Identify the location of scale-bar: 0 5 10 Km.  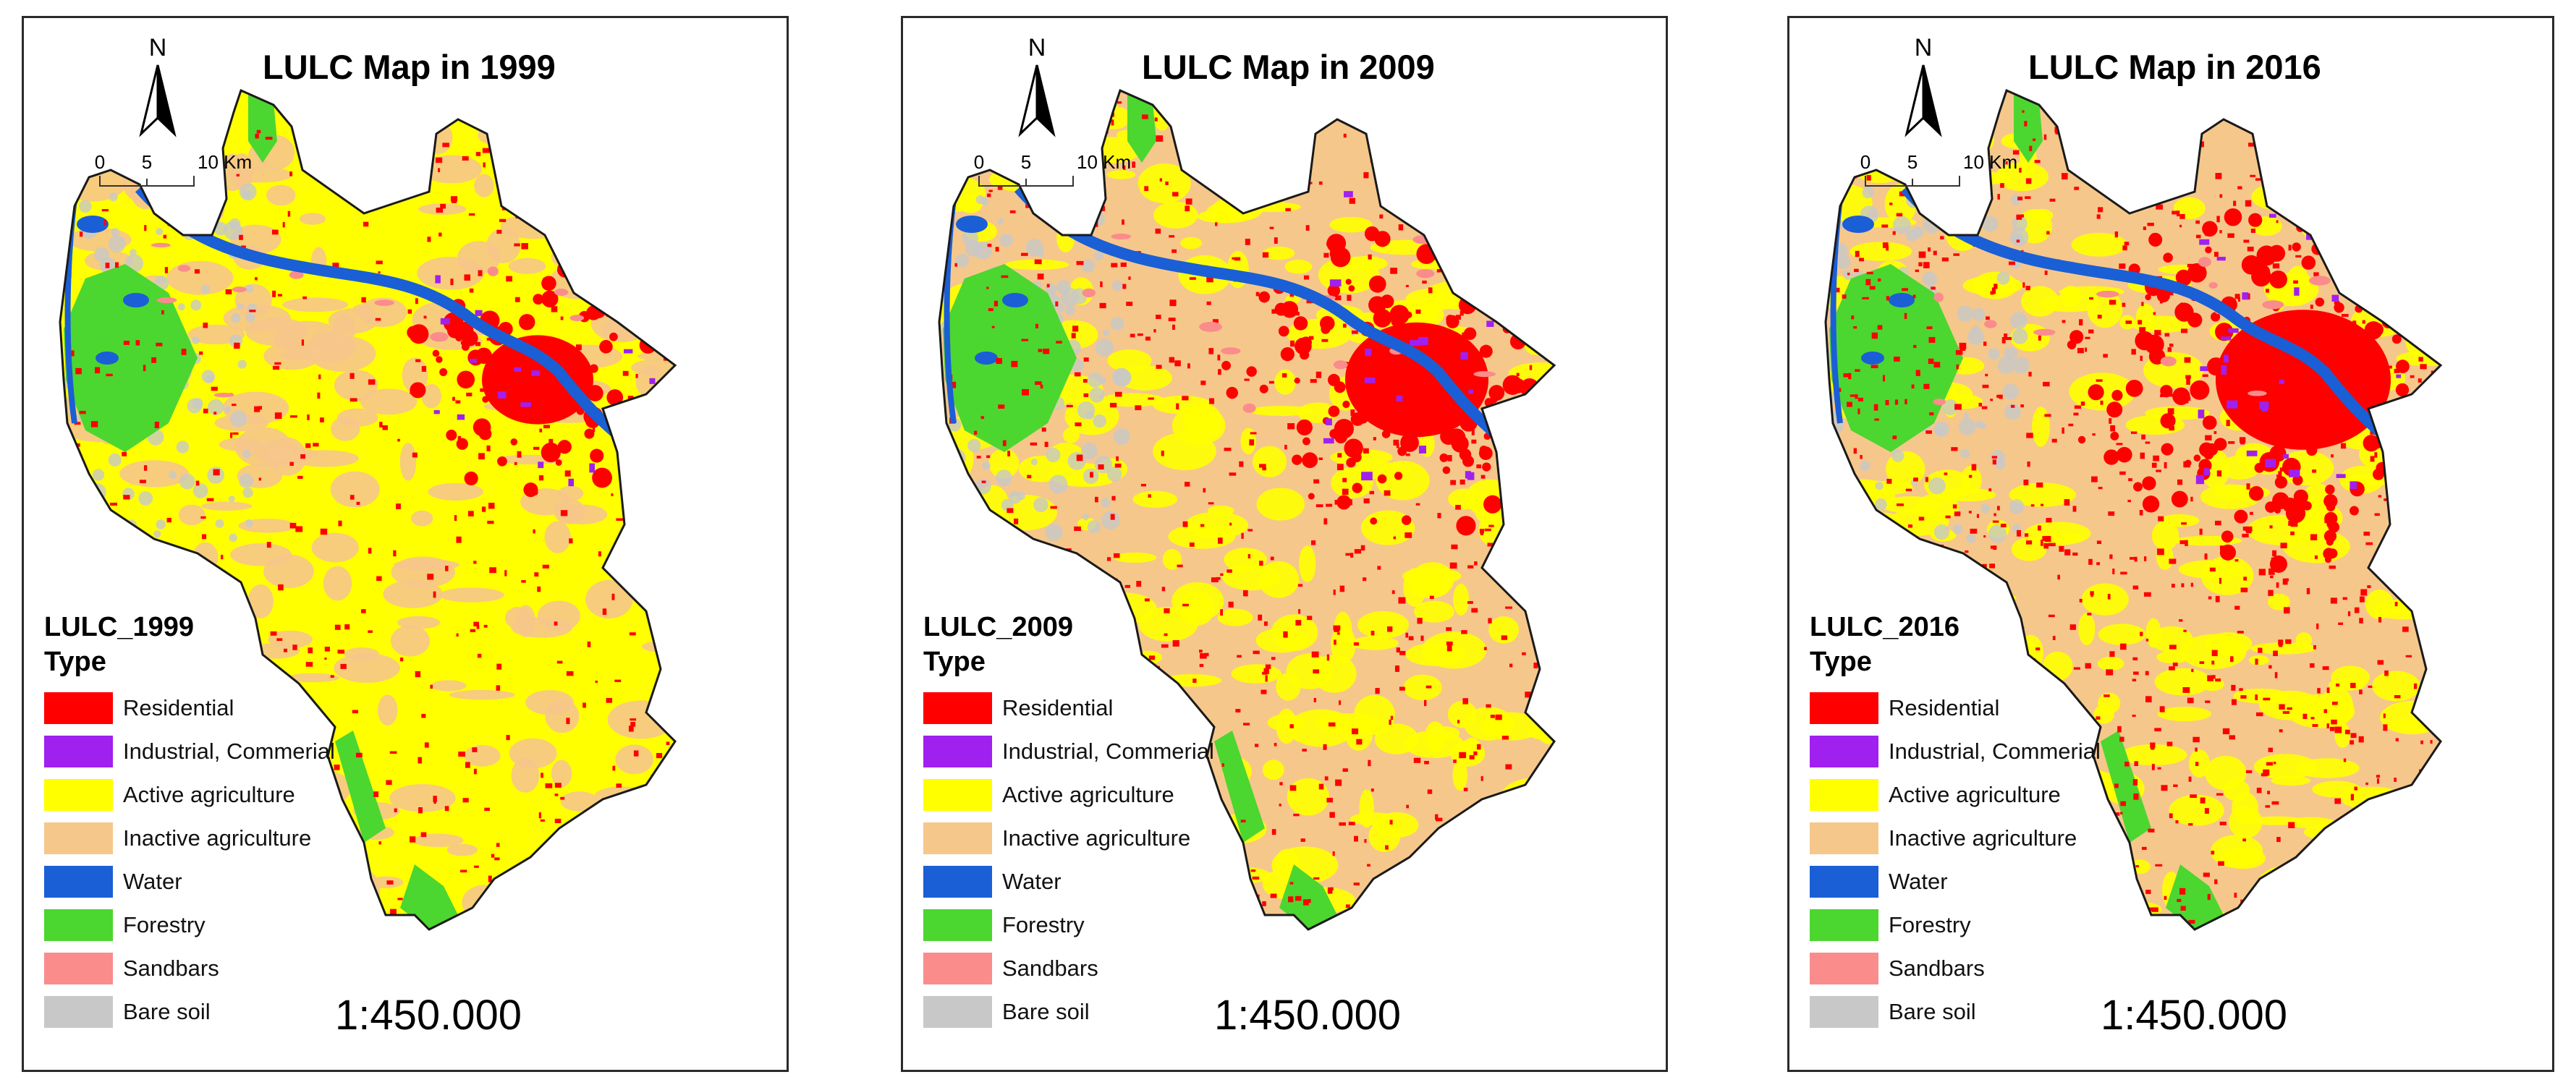
(1052, 169).